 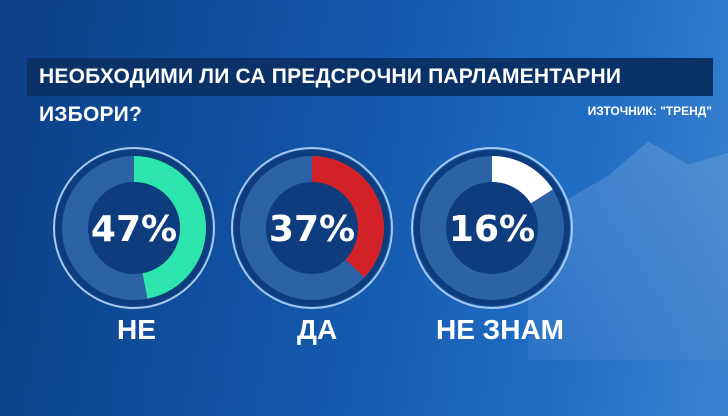 I want to click on source-label: ИЗТОЧНИК: "ТРЕНД", so click(x=649, y=111).